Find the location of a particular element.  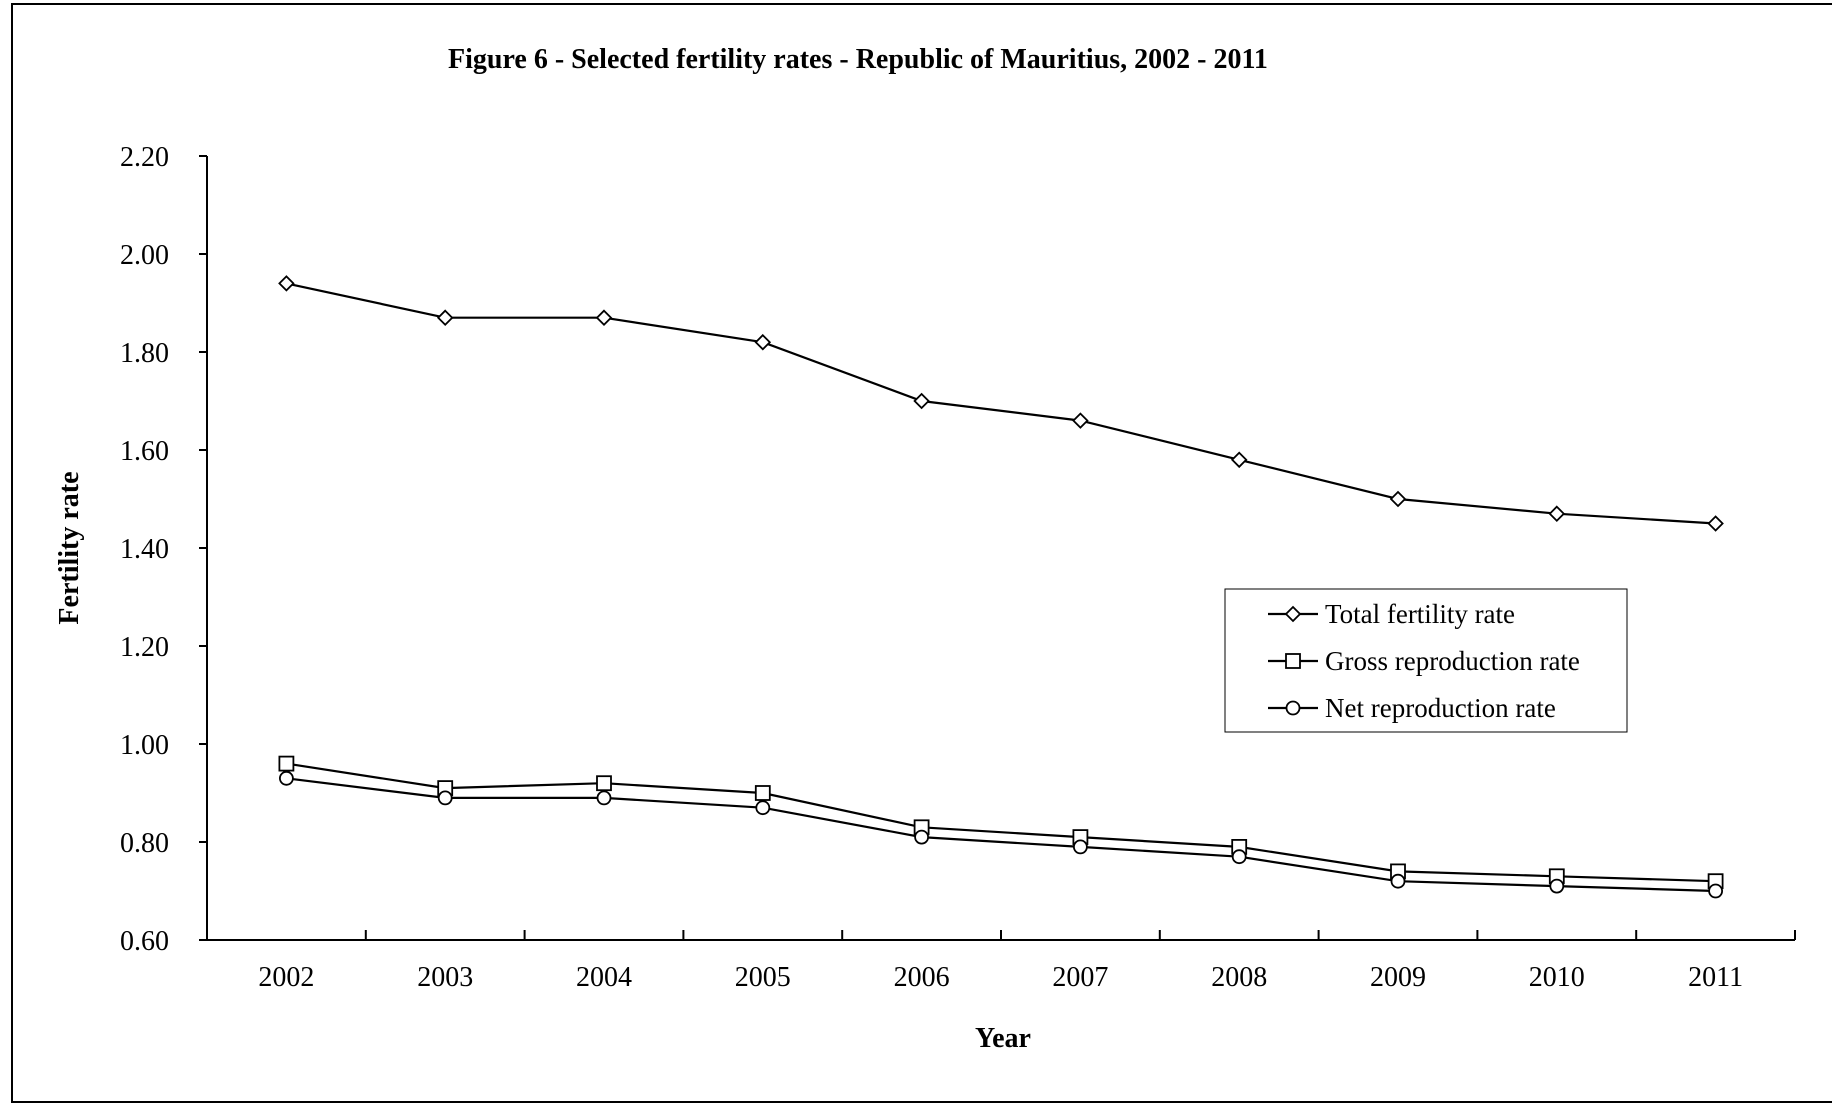

y-ticks: 0.60 0.80 1.00 1.20 1.40 1.60 1.80 2.00 2.20 is located at coordinates (163, 549).